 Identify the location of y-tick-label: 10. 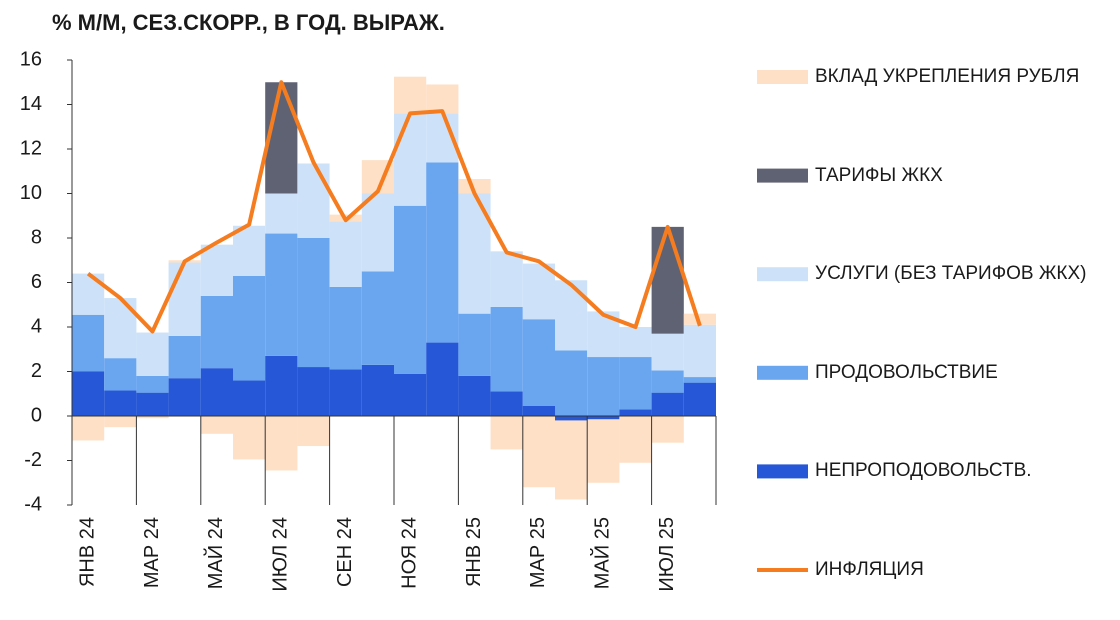
(31, 193).